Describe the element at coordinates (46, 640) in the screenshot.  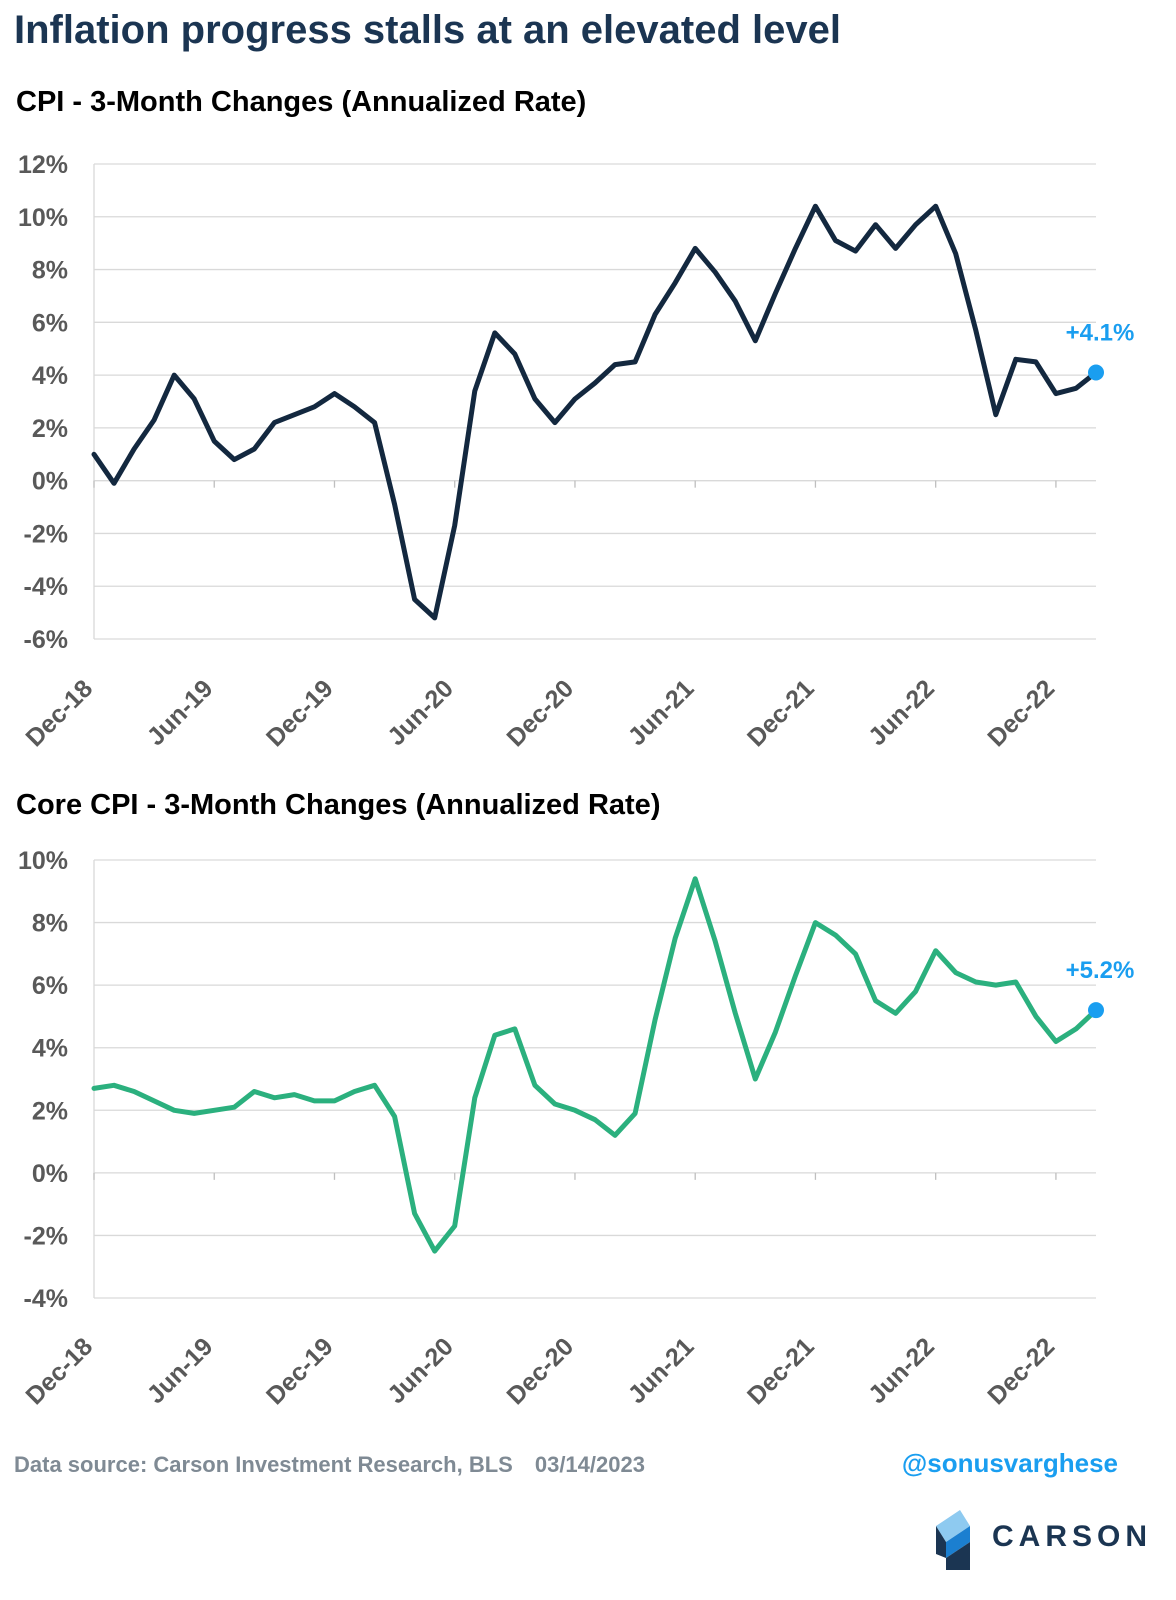
I see `cpi-y-tick-label: -6%` at that location.